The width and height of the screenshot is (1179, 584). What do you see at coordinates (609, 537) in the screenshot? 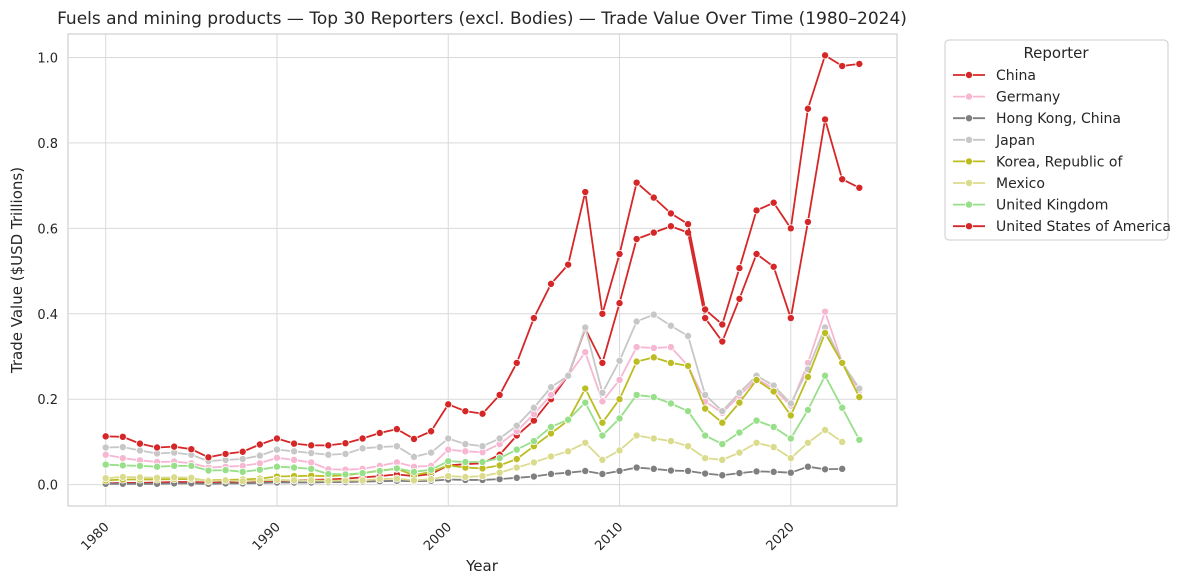
I see `x-tick-label: 2010` at bounding box center [609, 537].